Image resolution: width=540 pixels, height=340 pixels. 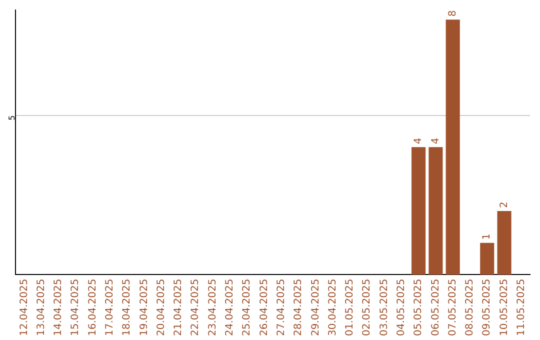 I want to click on x-tick-label: 17.04.2025, so click(x=110, y=307).